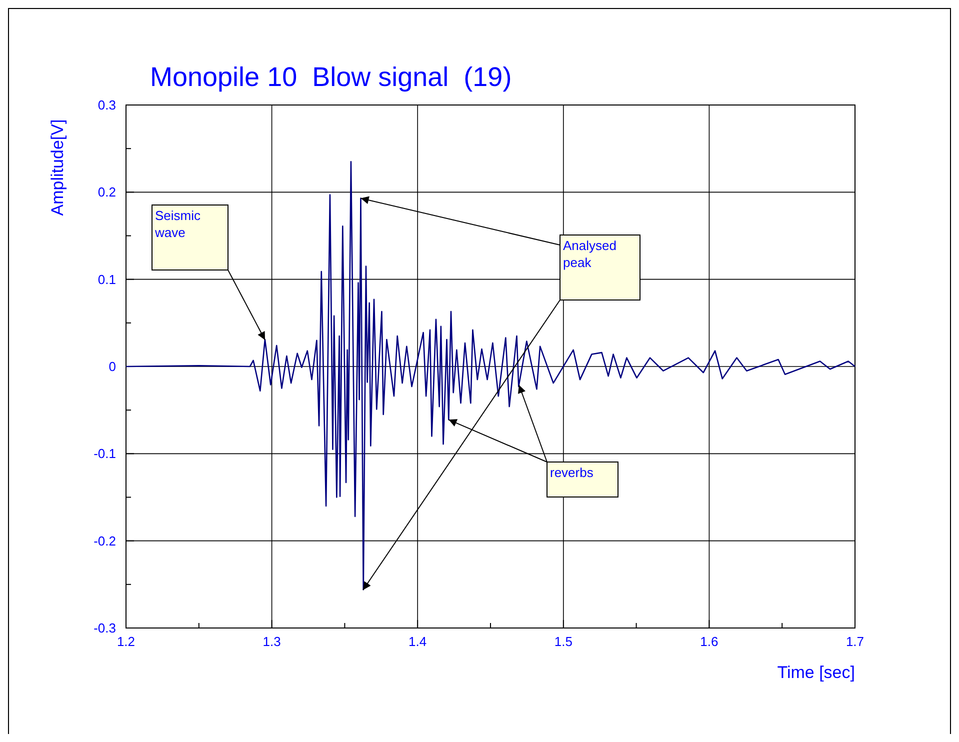  I want to click on x-tick-label: 1.2, so click(126, 641).